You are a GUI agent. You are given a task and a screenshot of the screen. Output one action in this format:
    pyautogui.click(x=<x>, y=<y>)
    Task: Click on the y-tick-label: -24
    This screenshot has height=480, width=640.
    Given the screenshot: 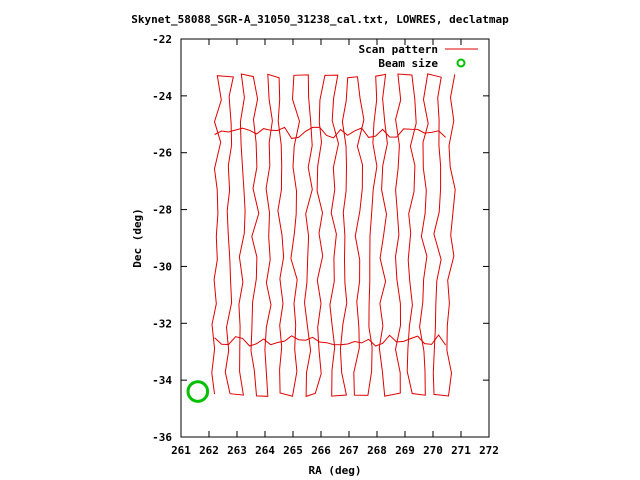 What is the action you would take?
    pyautogui.click(x=162, y=96)
    